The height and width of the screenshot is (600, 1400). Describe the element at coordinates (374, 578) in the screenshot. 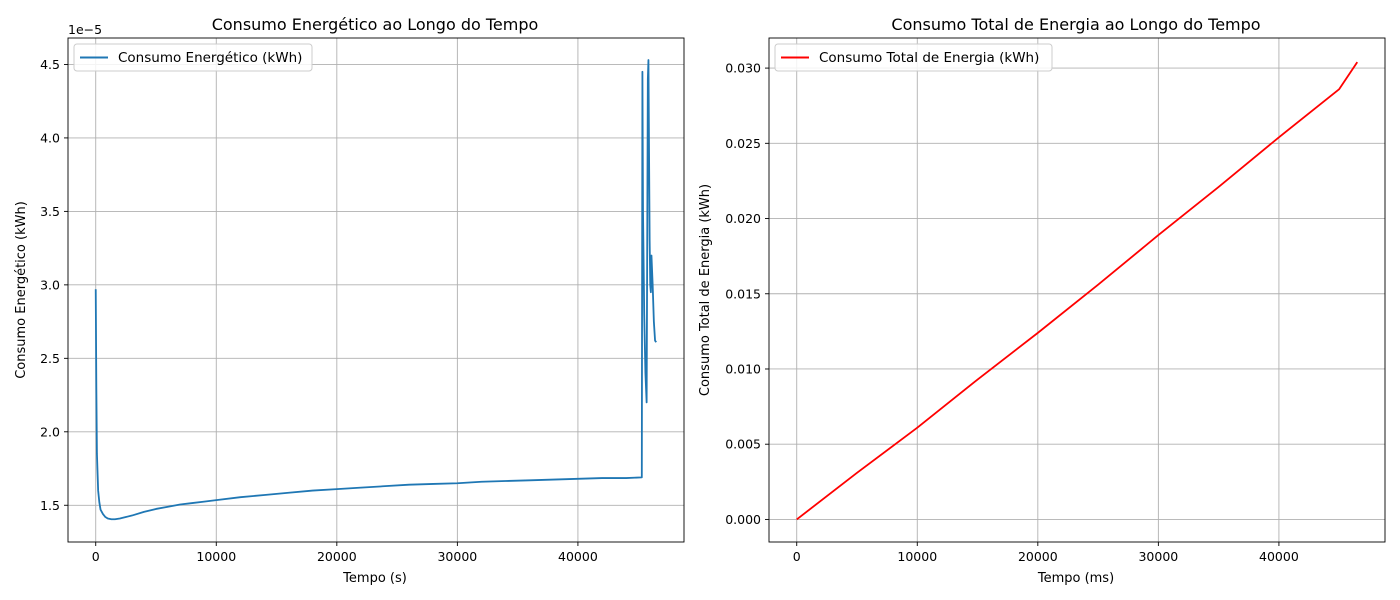

I see `x-axis-label: Tempo (s)` at that location.